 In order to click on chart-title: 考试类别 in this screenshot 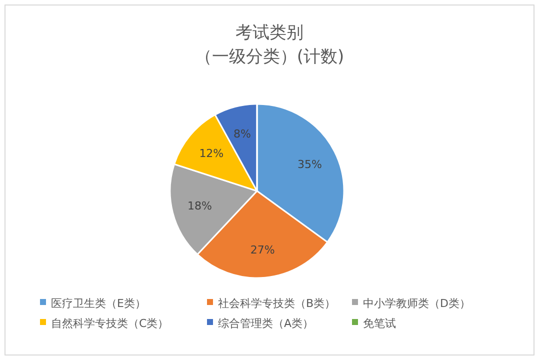, I will do `click(270, 33)`.